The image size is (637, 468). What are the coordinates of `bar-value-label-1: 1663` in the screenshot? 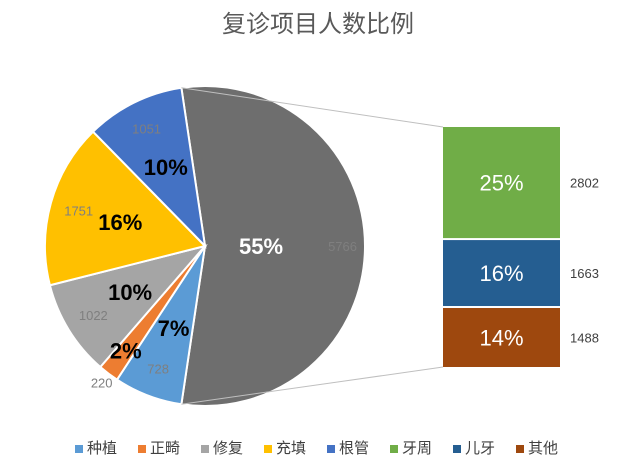 It's located at (584, 273).